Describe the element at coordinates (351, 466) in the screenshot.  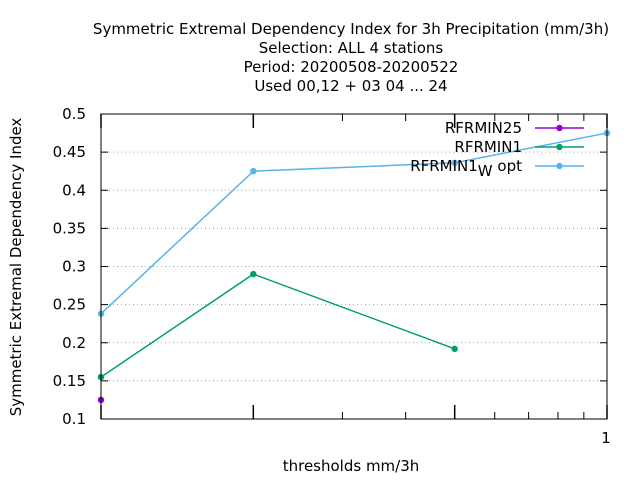
I see `x-axis-label: thresholds mm/3h` at that location.